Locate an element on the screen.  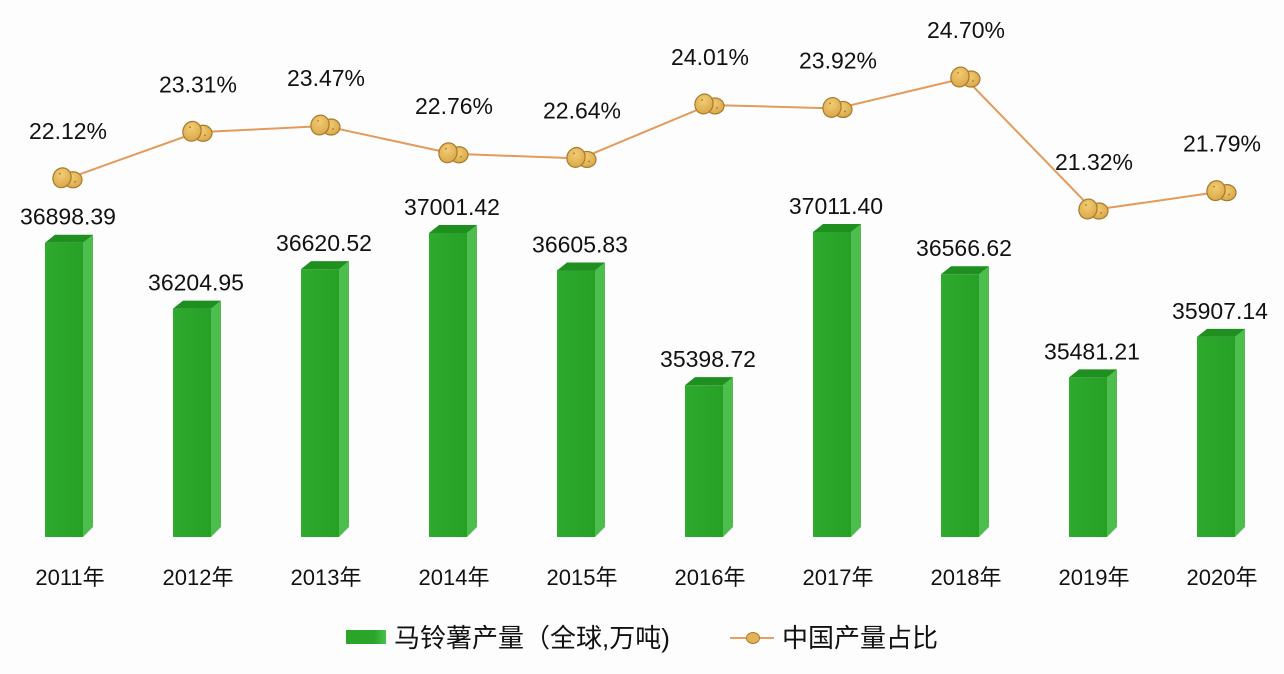
legend: 马铃薯产量（全球,万吨) 中国产量占比 is located at coordinates (642, 636).